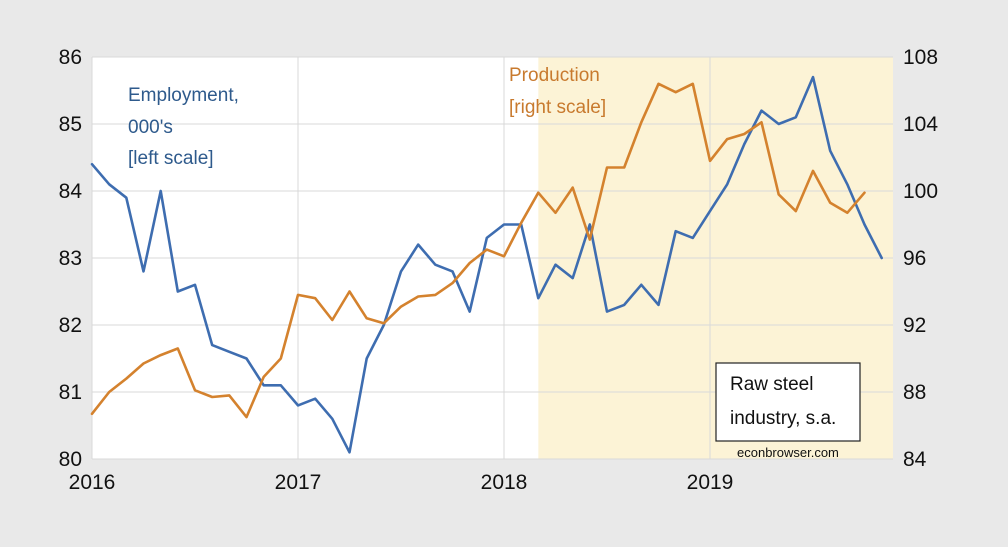 The width and height of the screenshot is (1008, 547). What do you see at coordinates (504, 482) in the screenshot?
I see `x-tick-label: 2018` at bounding box center [504, 482].